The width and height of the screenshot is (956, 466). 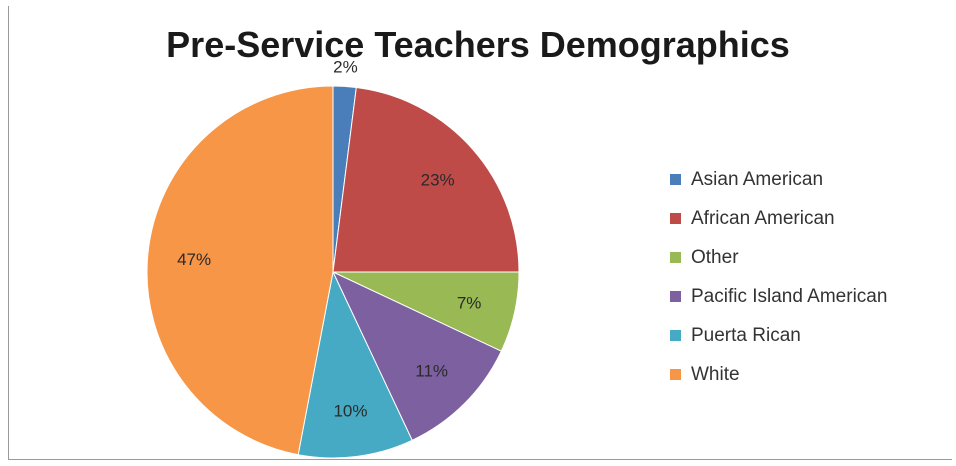 What do you see at coordinates (194, 259) in the screenshot?
I see `data-label-white: 47%` at bounding box center [194, 259].